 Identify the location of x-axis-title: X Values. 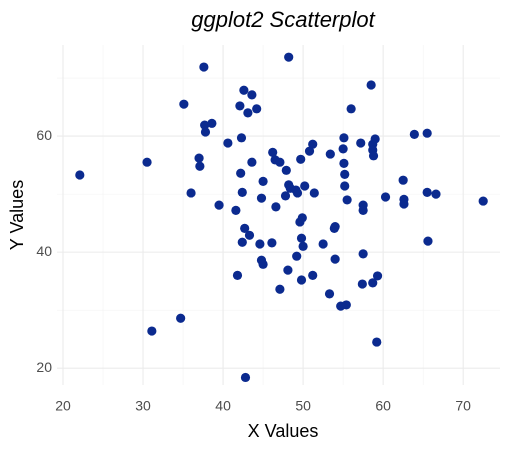
(283, 431).